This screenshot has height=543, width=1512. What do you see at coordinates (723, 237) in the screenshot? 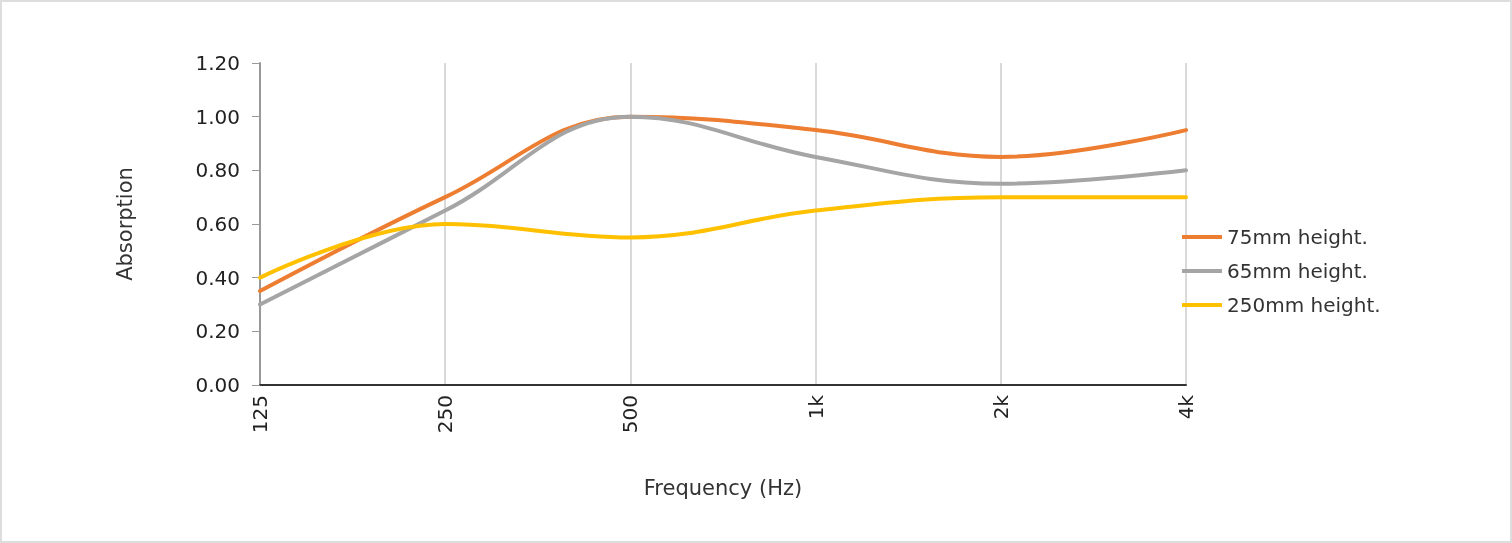
I see `line-series` at bounding box center [723, 237].